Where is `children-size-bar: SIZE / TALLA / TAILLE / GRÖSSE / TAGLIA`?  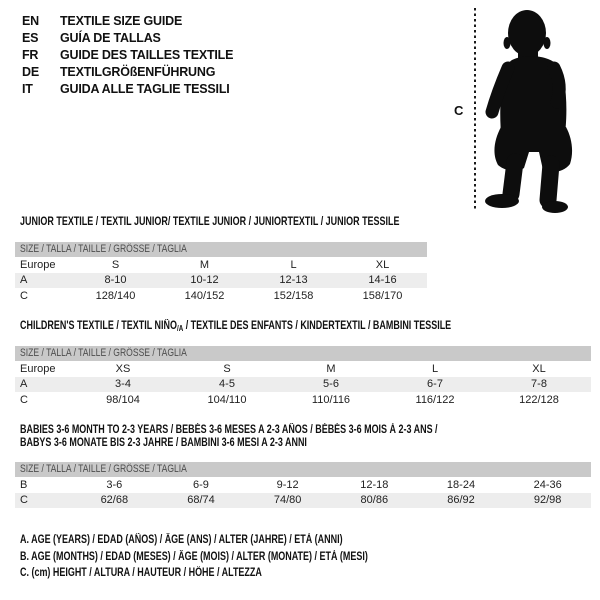
children-size-bar: SIZE / TALLA / TAILLE / GRÖSSE / TAGLIA is located at coordinates (303, 353).